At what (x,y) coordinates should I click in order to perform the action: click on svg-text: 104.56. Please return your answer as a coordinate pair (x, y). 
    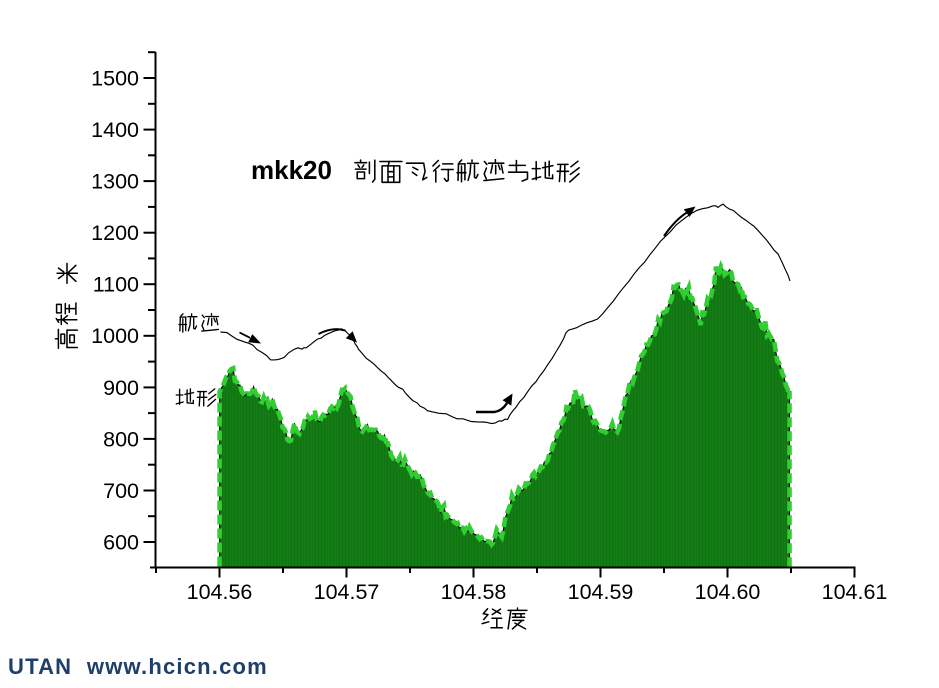
    Looking at the image, I should click on (220, 592).